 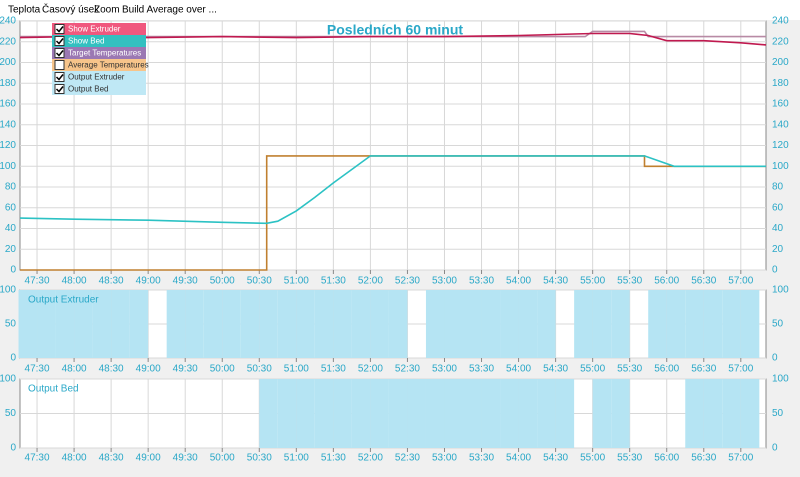 I want to click on x-tick-label: 53:00, so click(x=444, y=369).